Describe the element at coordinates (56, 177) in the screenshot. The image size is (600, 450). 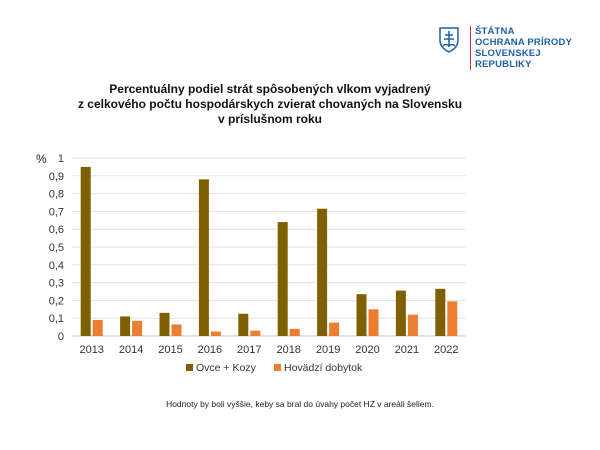
I see `y-tick-label: 0,9` at that location.